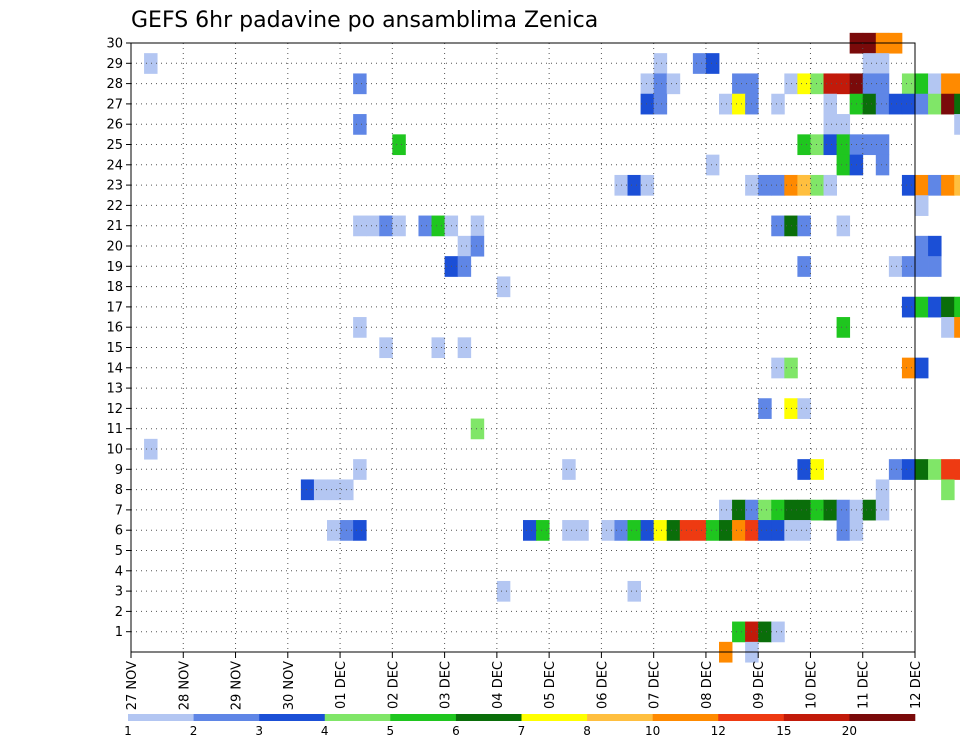 The width and height of the screenshot is (960, 742). What do you see at coordinates (114, 348) in the screenshot?
I see `y-tick-label: 15` at bounding box center [114, 348].